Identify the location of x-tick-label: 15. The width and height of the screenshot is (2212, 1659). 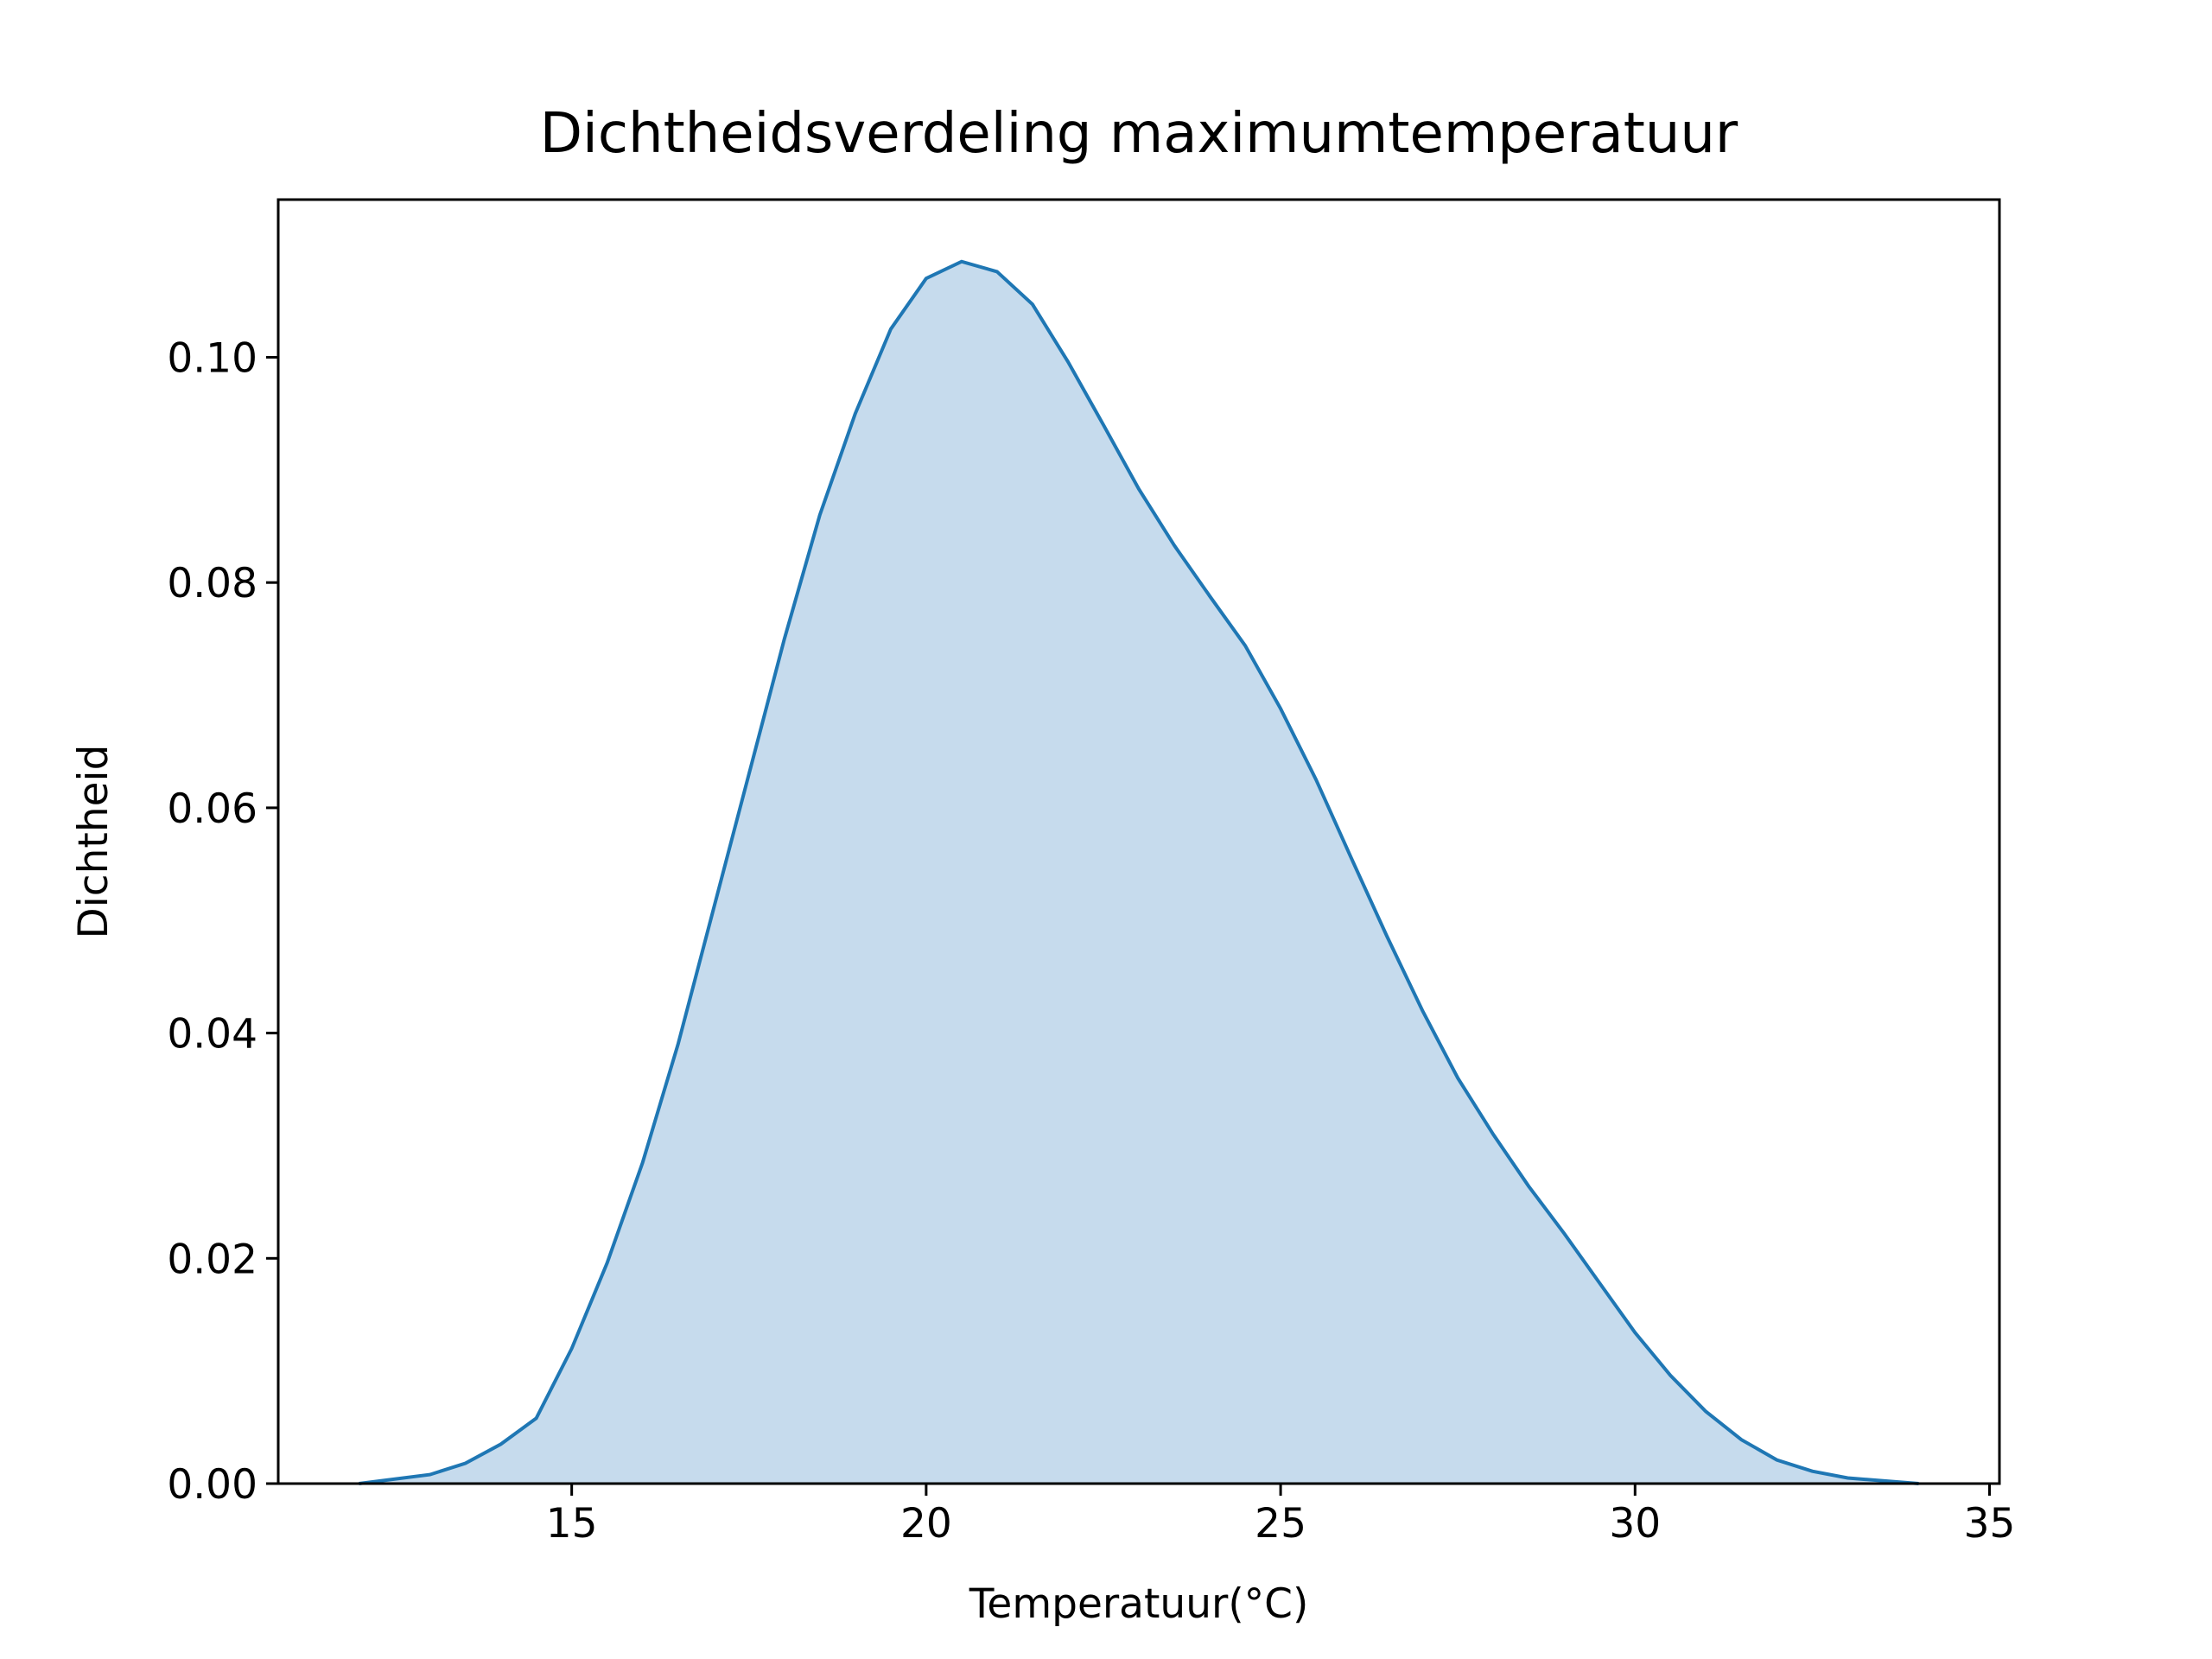
(572, 1524).